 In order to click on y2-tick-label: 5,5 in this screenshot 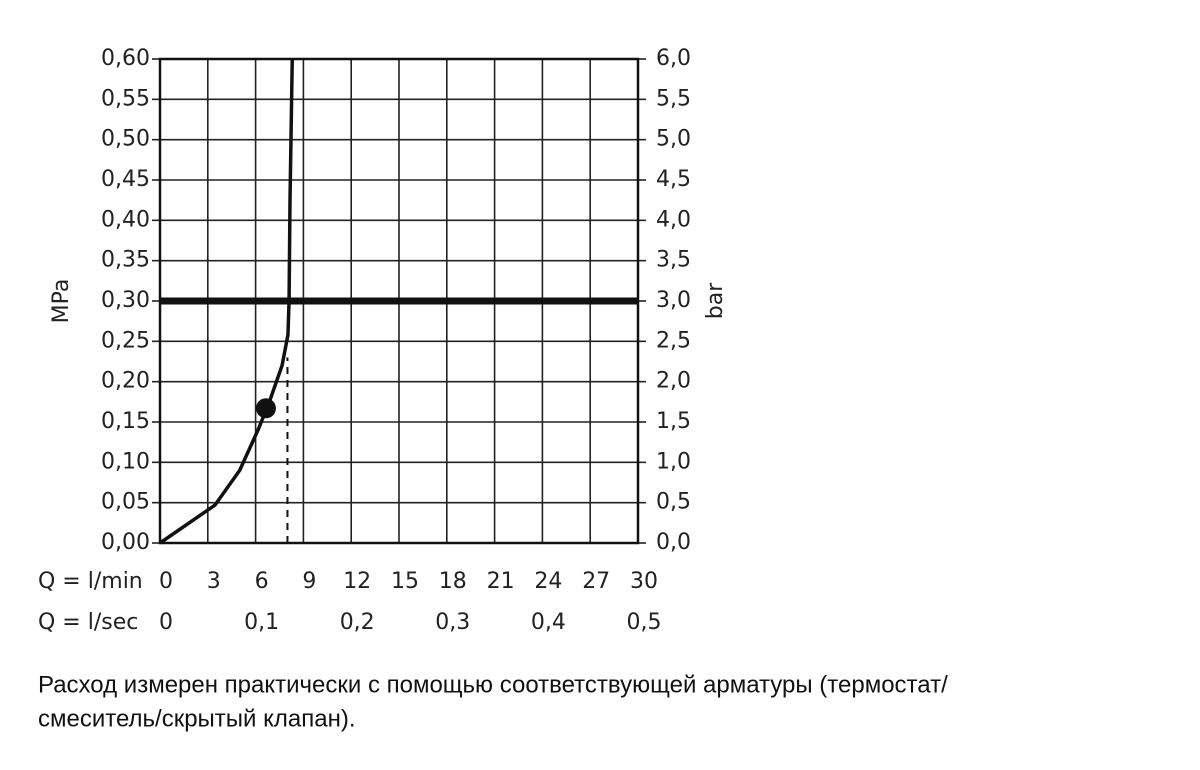, I will do `click(673, 98)`.